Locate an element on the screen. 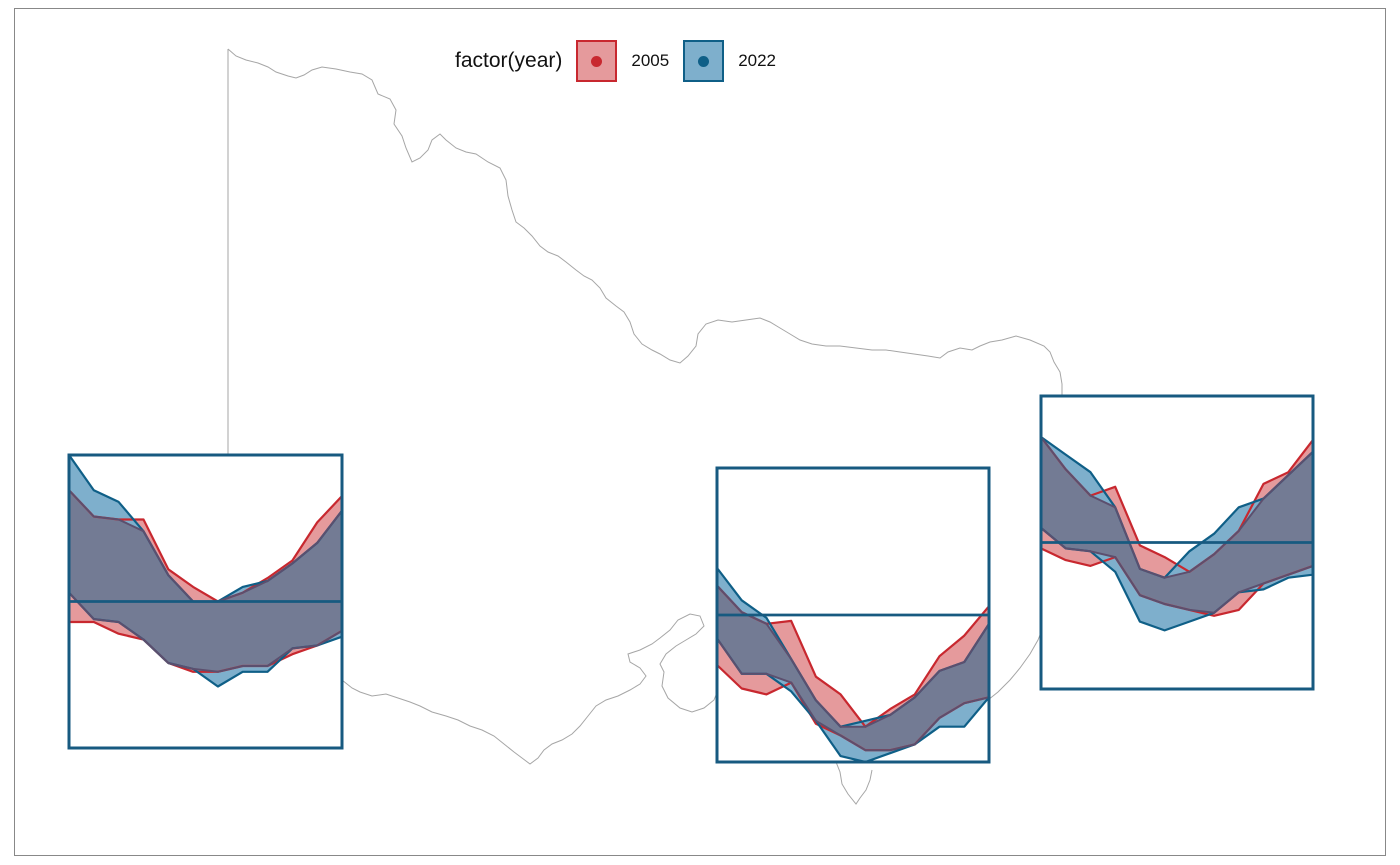 The image size is (1400, 865). legend-key-2022 is located at coordinates (704, 61).